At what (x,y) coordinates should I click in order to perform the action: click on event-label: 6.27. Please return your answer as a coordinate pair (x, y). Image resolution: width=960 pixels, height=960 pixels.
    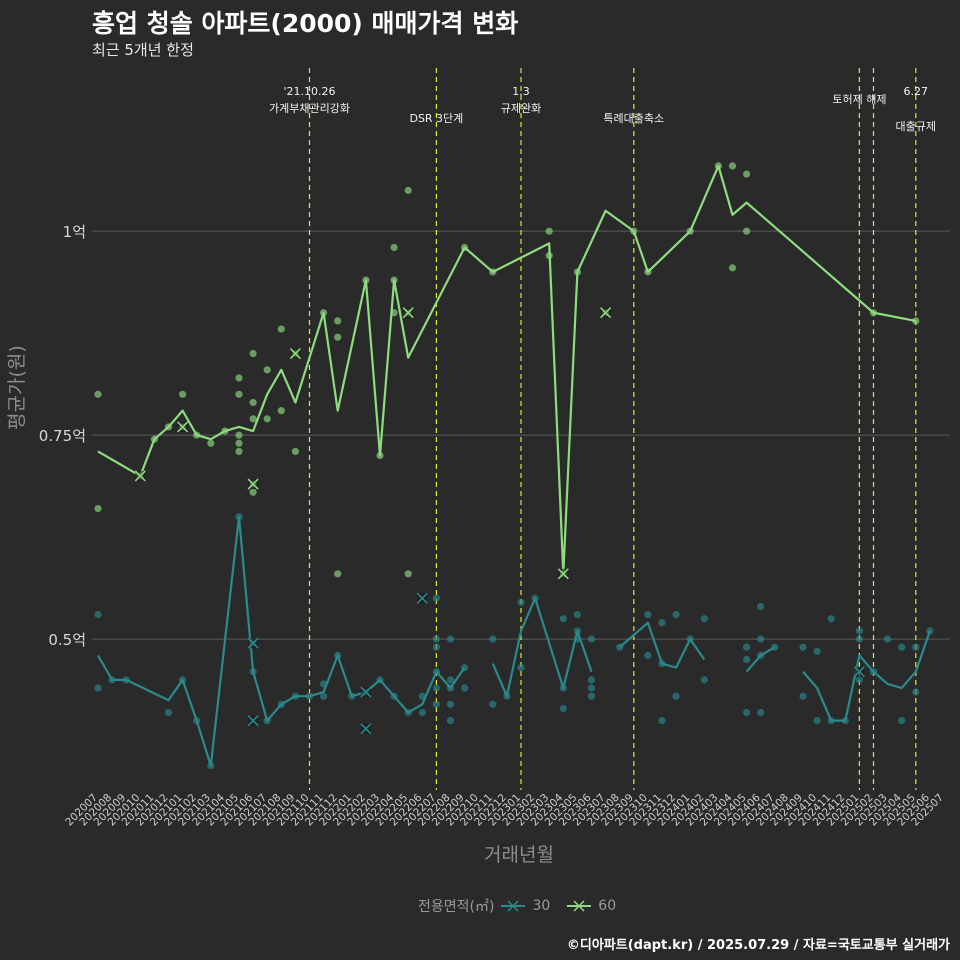
    Looking at the image, I should click on (916, 91).